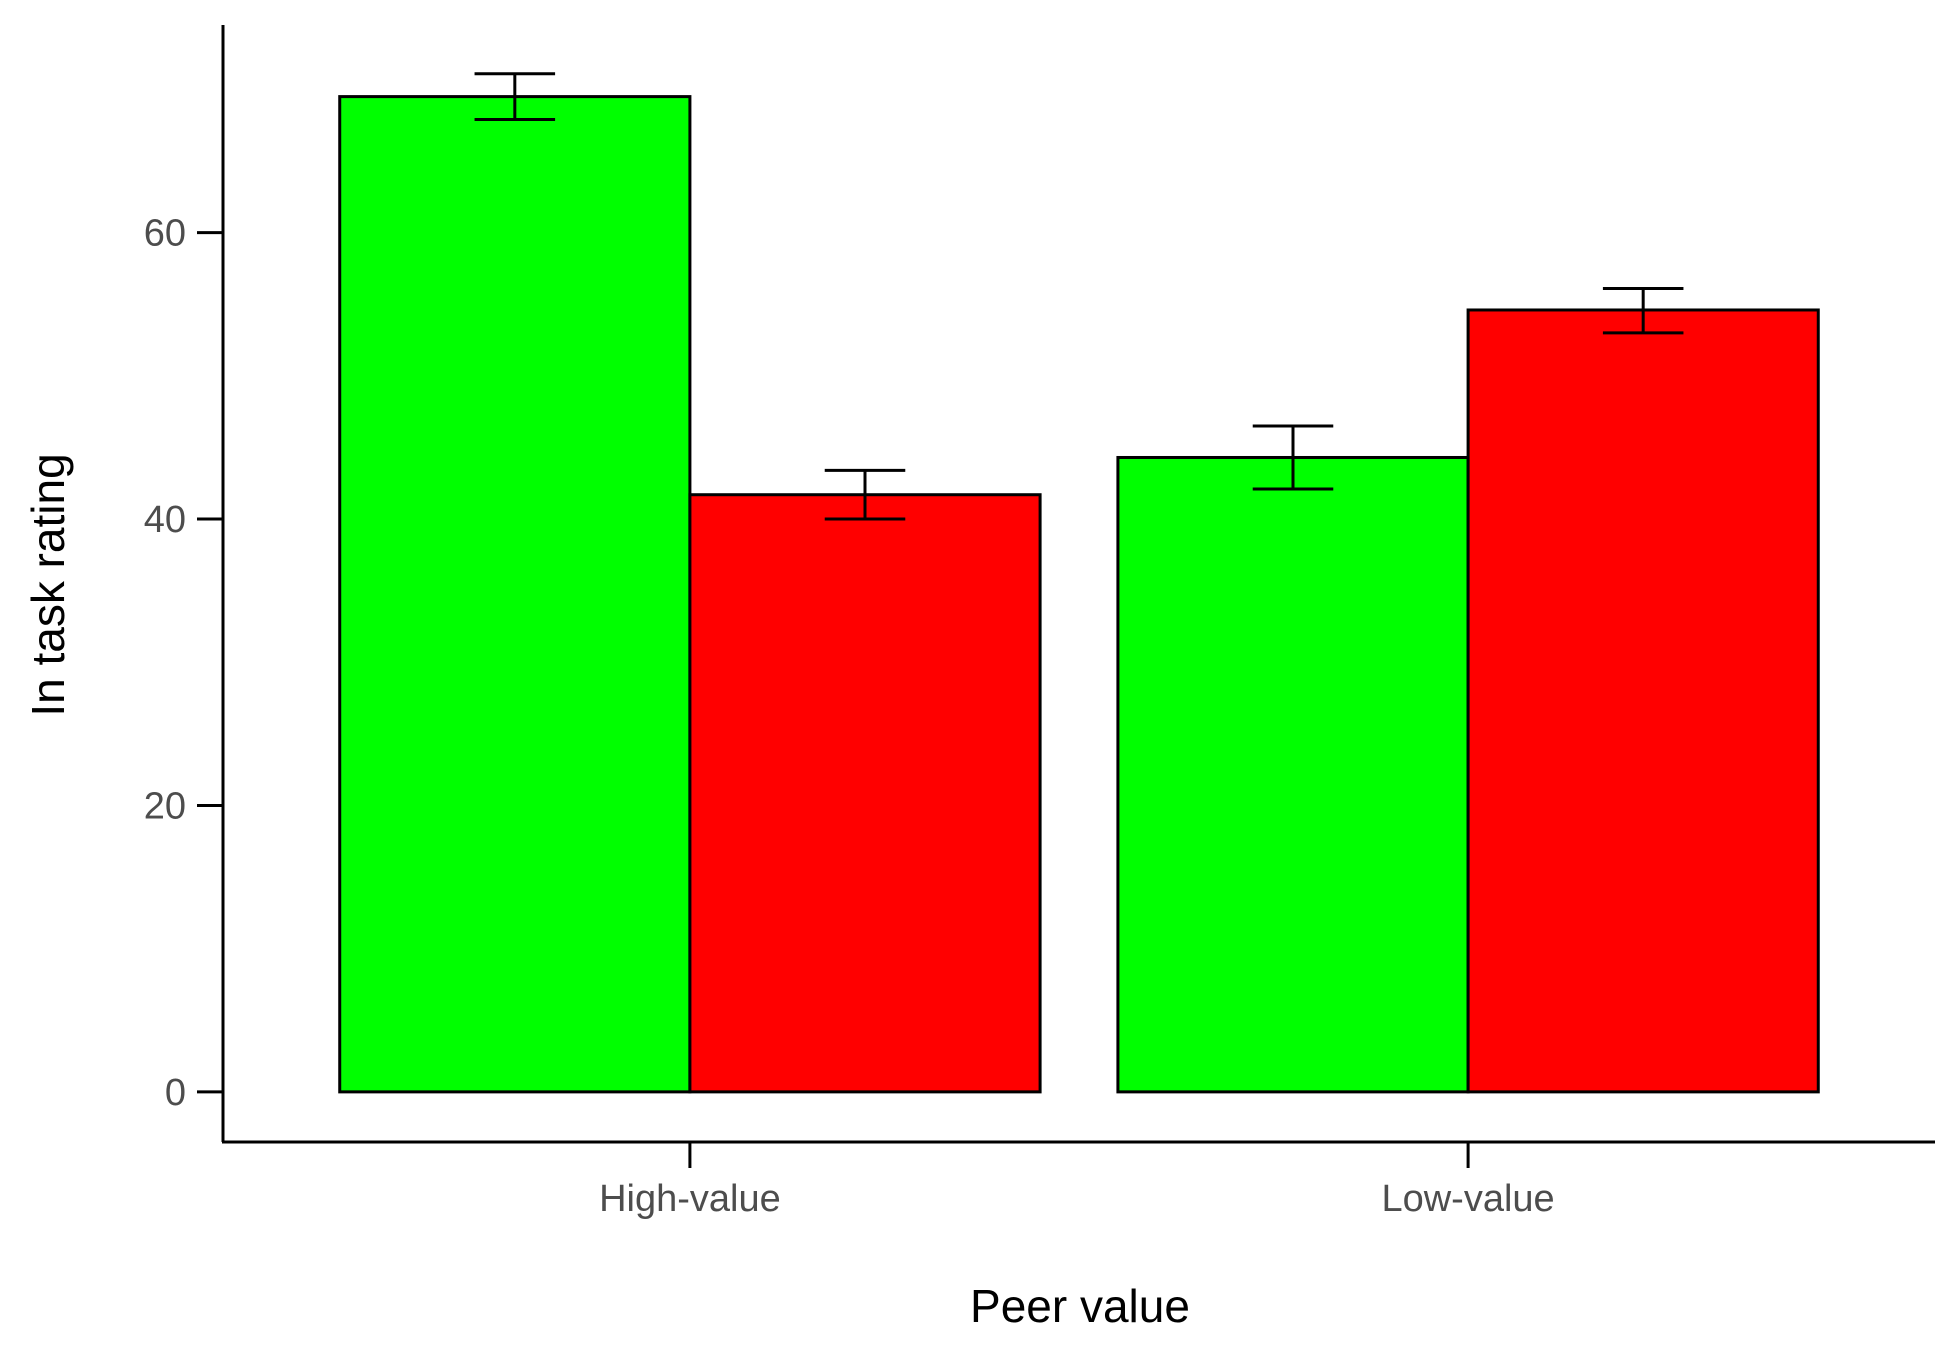 The width and height of the screenshot is (1950, 1350). What do you see at coordinates (165, 234) in the screenshot?
I see `y-tick-label: 60` at bounding box center [165, 234].